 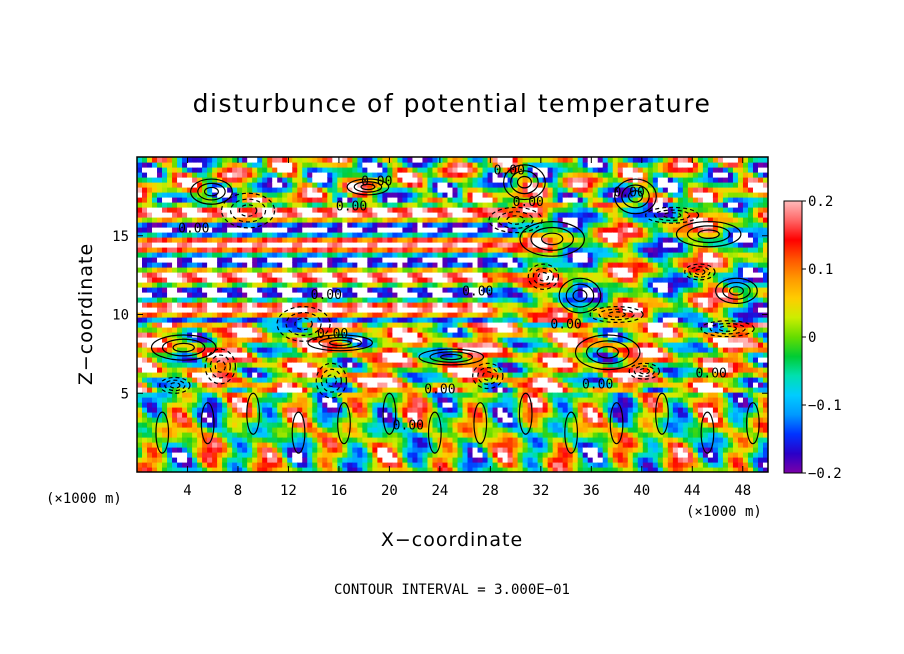 What do you see at coordinates (812, 338) in the screenshot?
I see `colorbar-tick-label: 0` at bounding box center [812, 338].